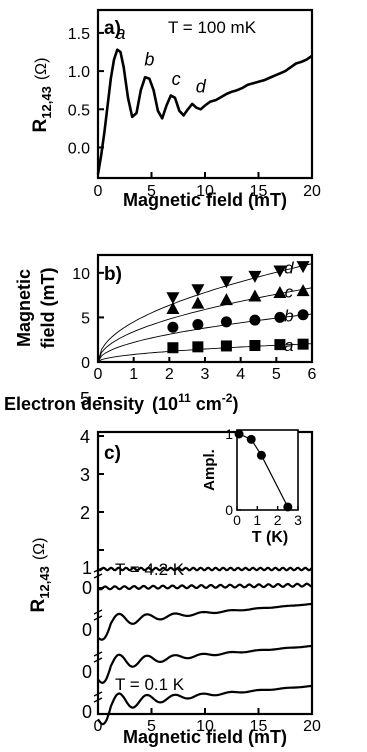  I want to click on panel-b-x-unit-exponent: 11, so click(184, 398).